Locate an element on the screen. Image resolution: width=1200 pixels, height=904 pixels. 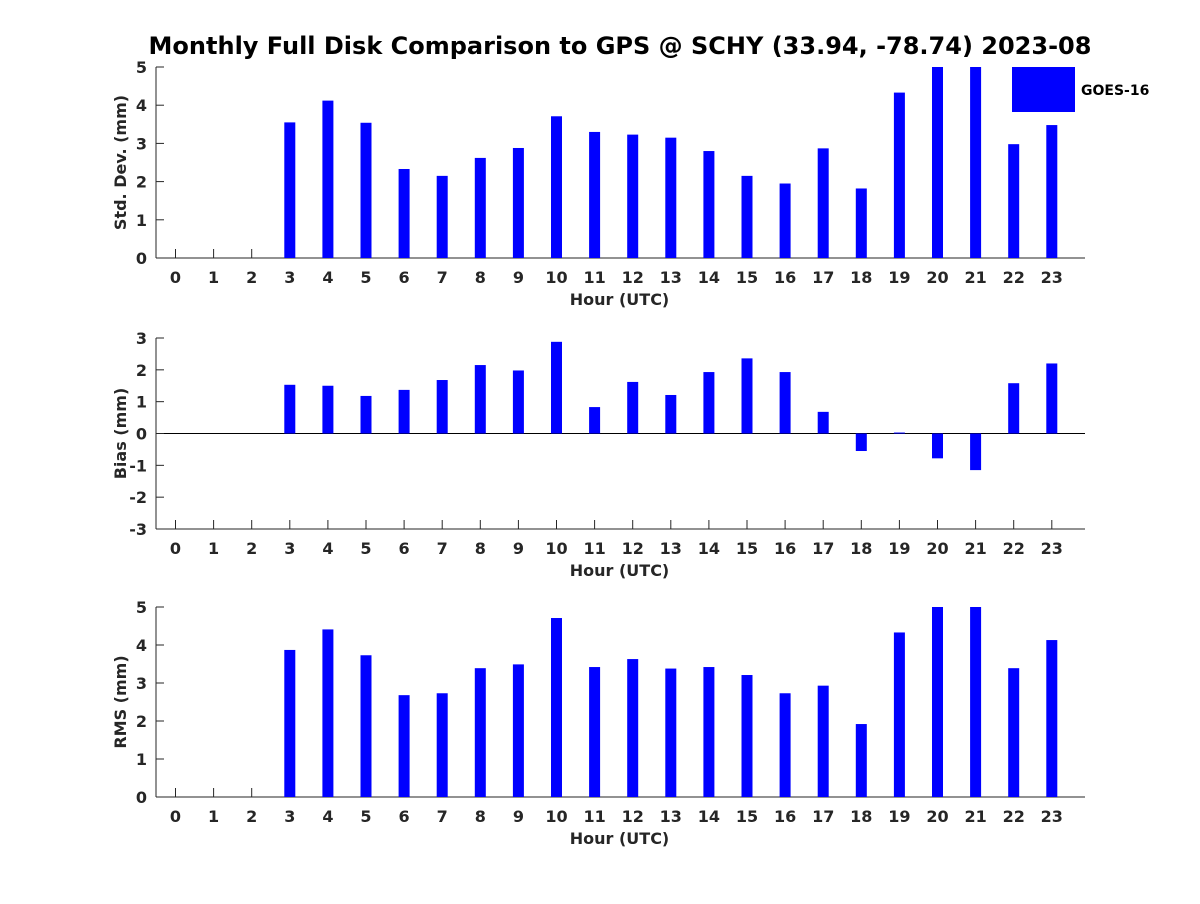
x-tick-label: 18 is located at coordinates (861, 816).